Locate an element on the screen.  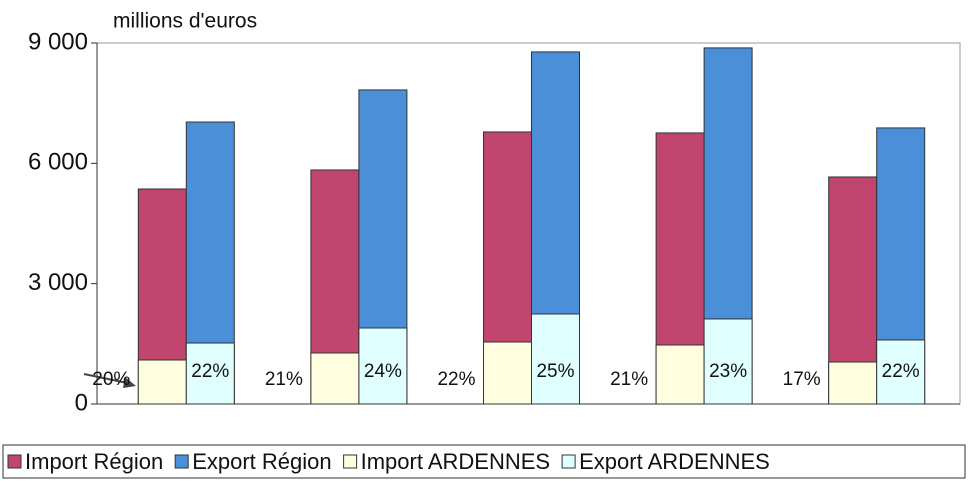
legend-label: Import ARDENNES is located at coordinates (456, 461).